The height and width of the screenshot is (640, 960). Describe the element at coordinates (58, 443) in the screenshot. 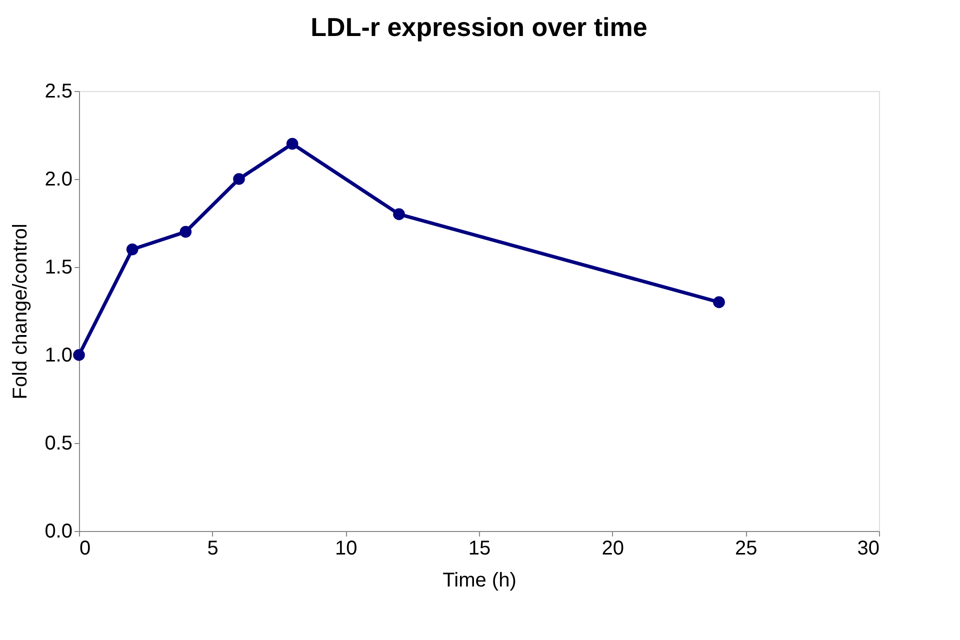

I see `y-tick-label: 0.5` at that location.